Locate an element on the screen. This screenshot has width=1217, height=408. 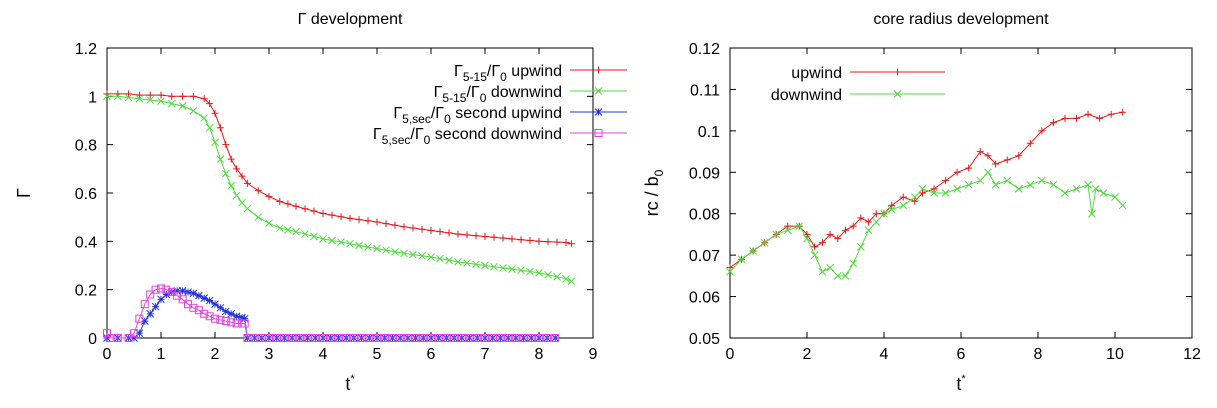
y-tick-label: 0.1 is located at coordinates (709, 132).